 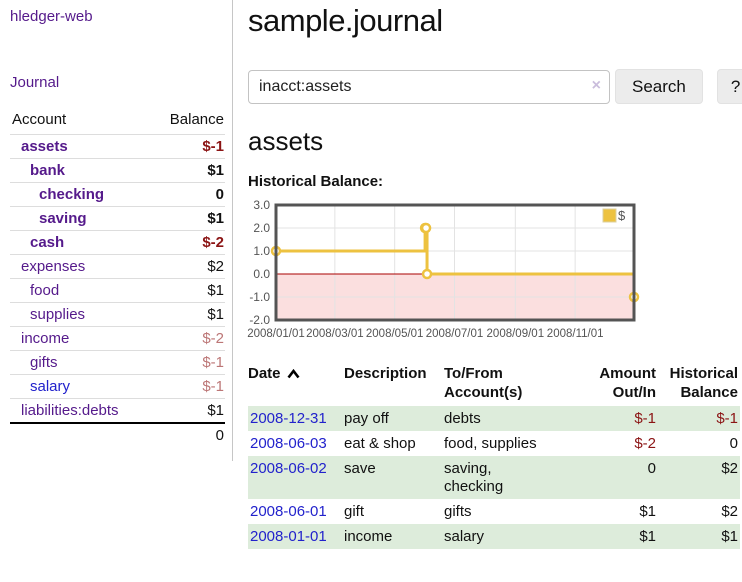 I want to click on amount-column-header: Amount Out/In, so click(x=627, y=383).